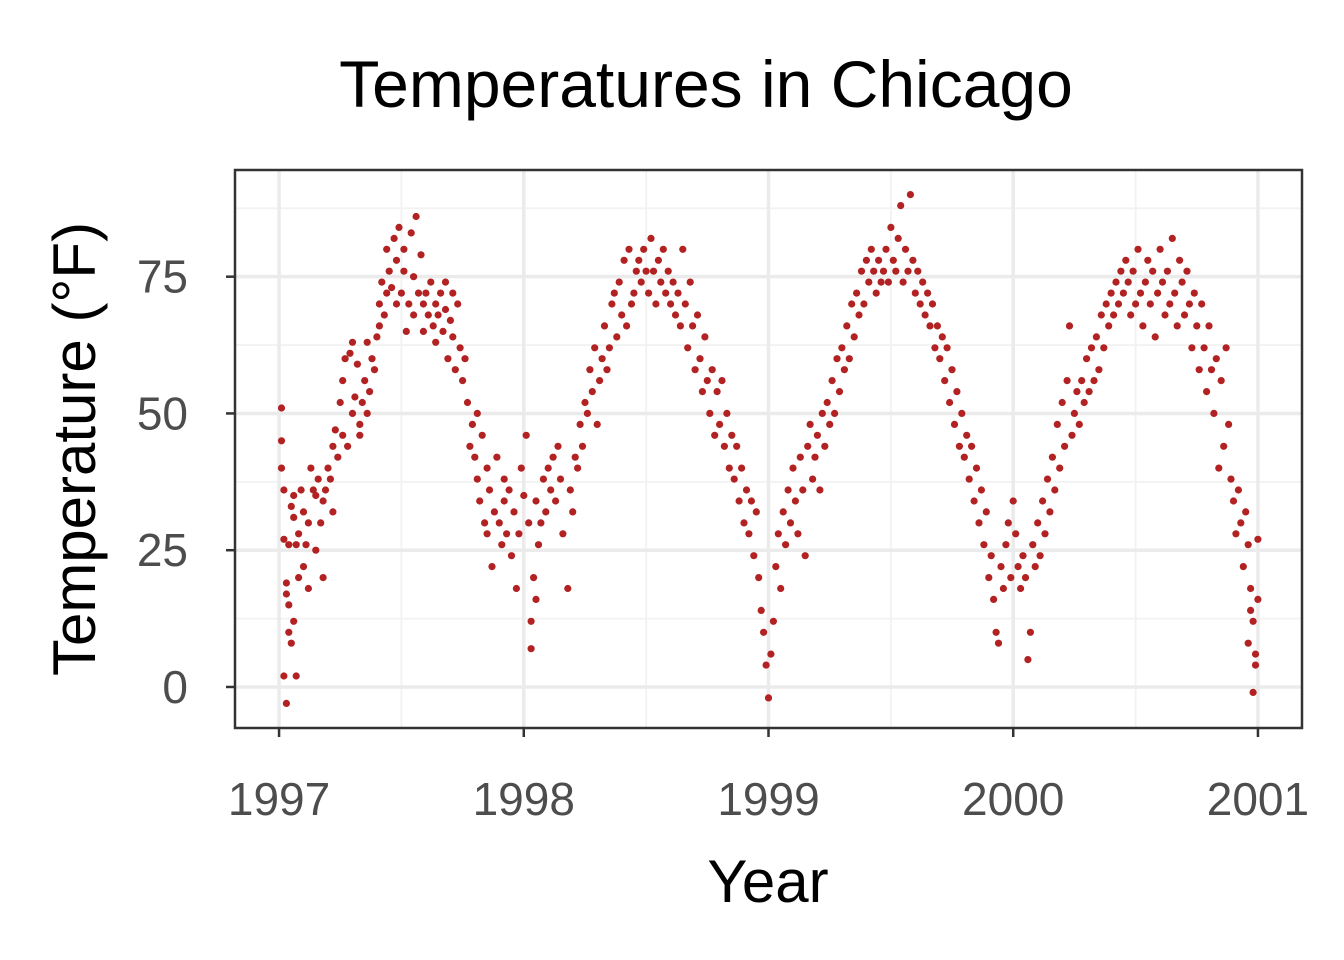  What do you see at coordinates (74, 449) in the screenshot?
I see `y-axis-title: Temperature (°F)` at bounding box center [74, 449].